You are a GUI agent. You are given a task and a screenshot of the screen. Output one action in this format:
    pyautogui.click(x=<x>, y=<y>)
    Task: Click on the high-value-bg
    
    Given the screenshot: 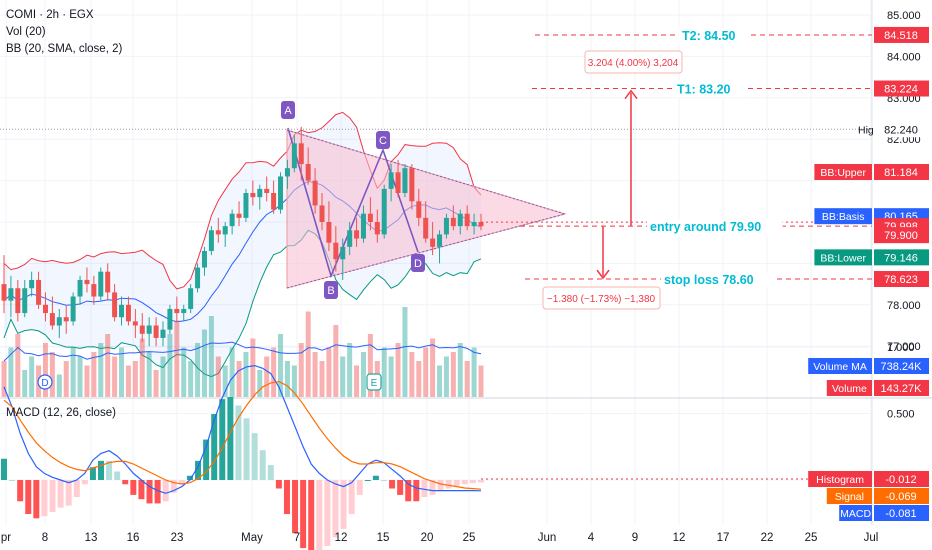 What is the action you would take?
    pyautogui.click(x=901, y=129)
    